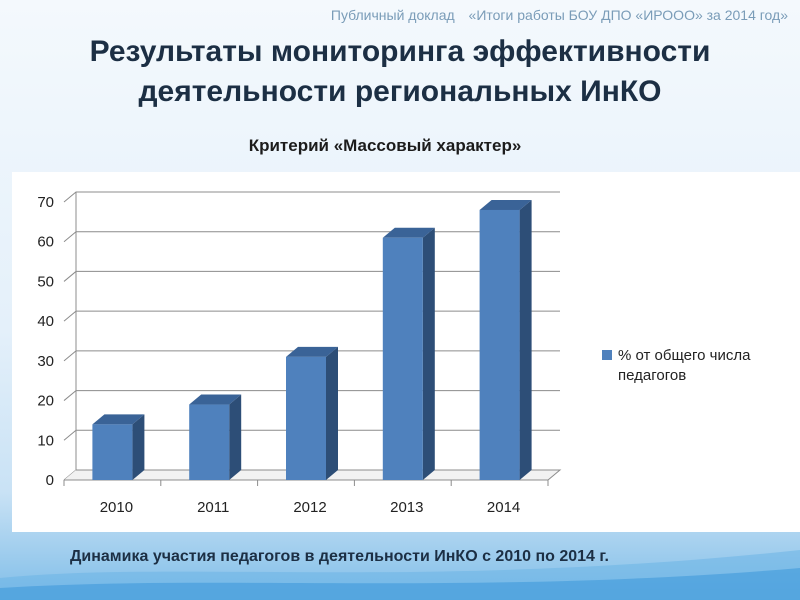 Image resolution: width=800 pixels, height=600 pixels. I want to click on y-tick-label: 60, so click(45, 242).